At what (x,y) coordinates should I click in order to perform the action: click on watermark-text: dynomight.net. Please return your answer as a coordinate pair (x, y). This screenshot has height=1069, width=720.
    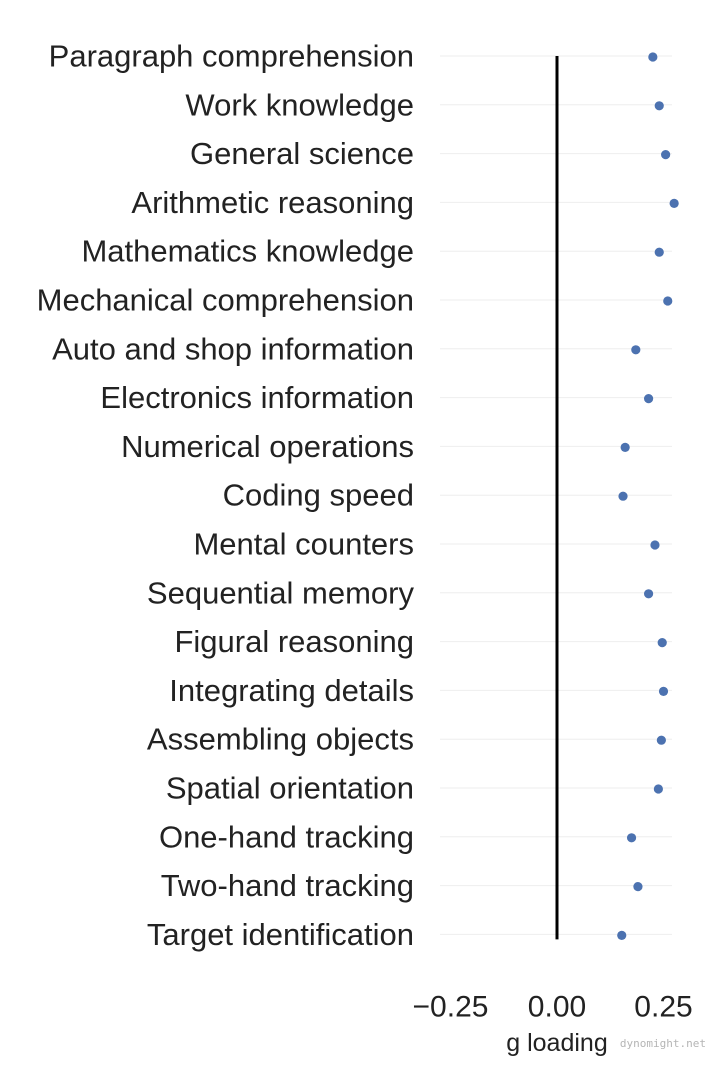
    Looking at the image, I should click on (663, 1043).